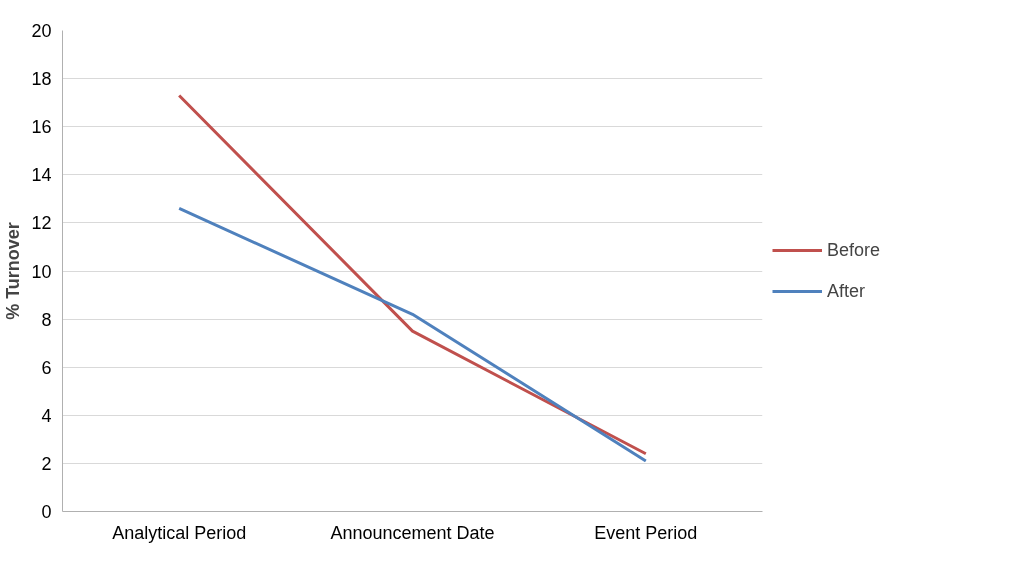 The height and width of the screenshot is (581, 1019). I want to click on x-tick-label: Analytical Period, so click(179, 532).